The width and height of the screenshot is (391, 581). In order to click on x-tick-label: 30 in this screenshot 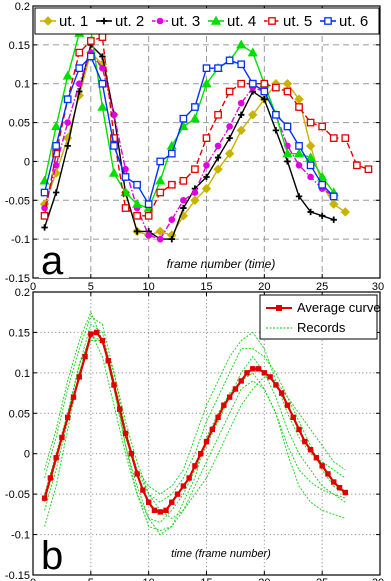, I will do `click(378, 287)`.